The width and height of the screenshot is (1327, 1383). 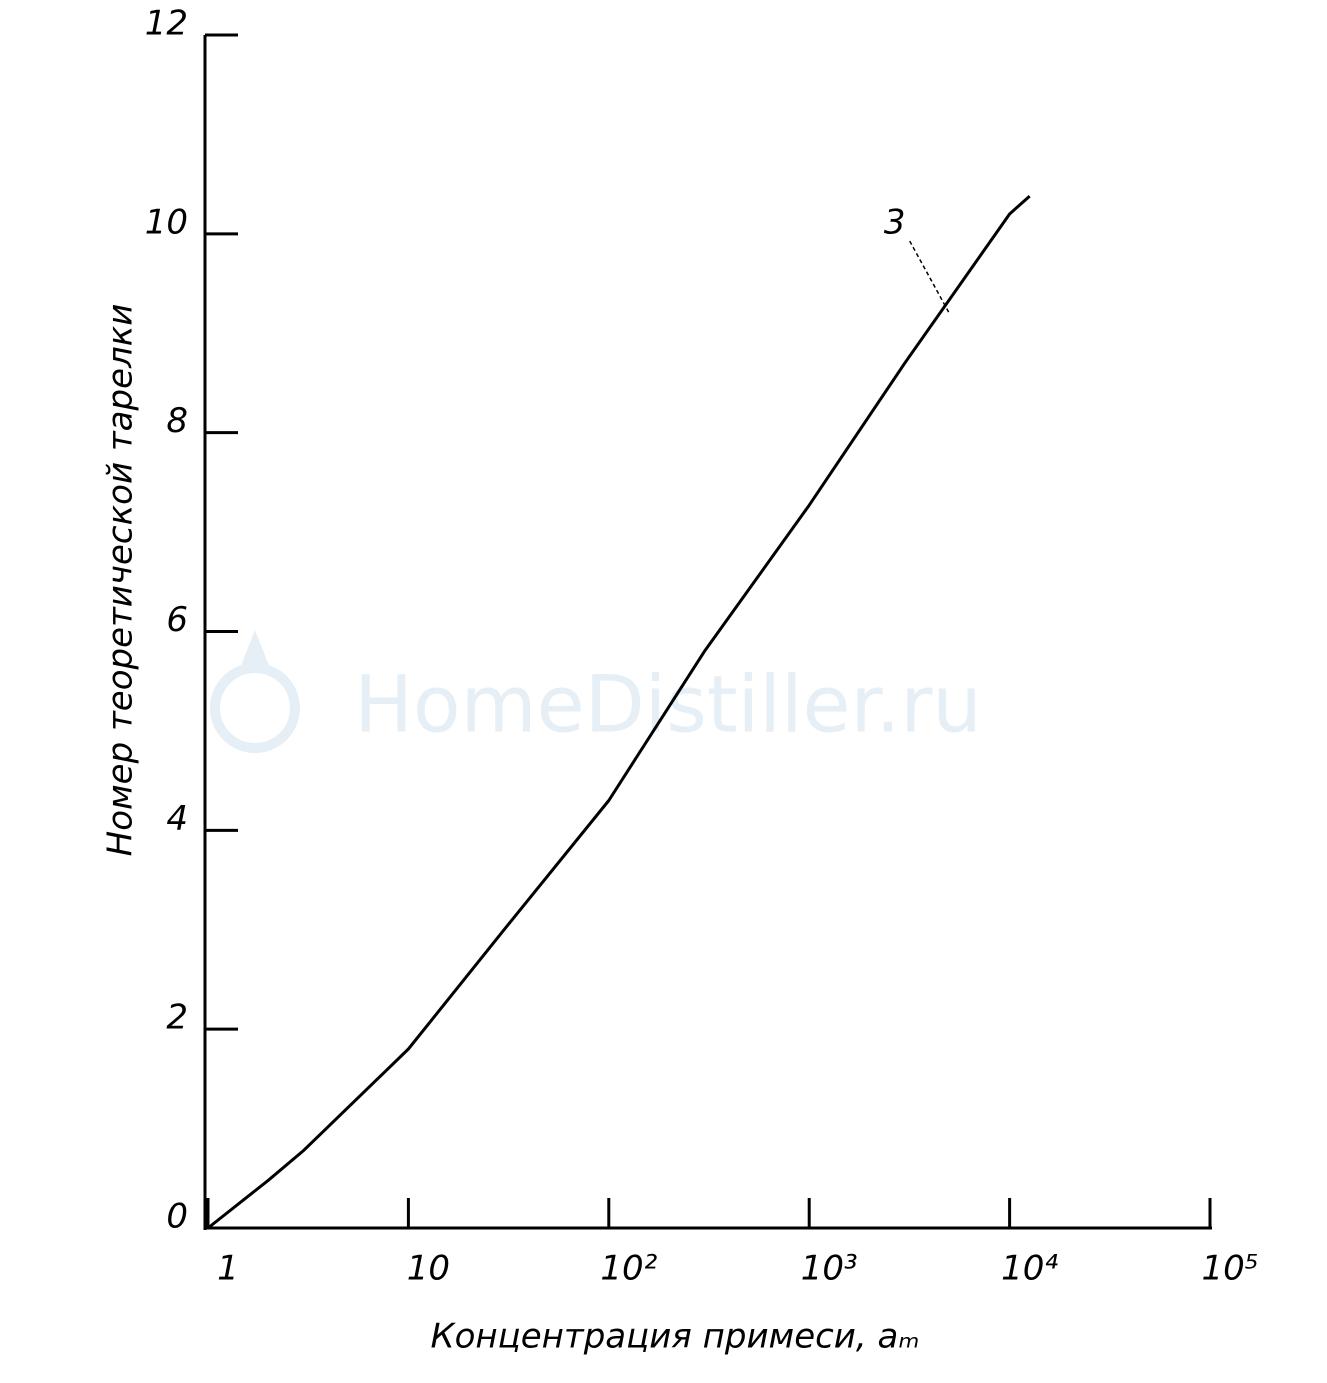 I want to click on curve-label: 3, so click(x=895, y=223).